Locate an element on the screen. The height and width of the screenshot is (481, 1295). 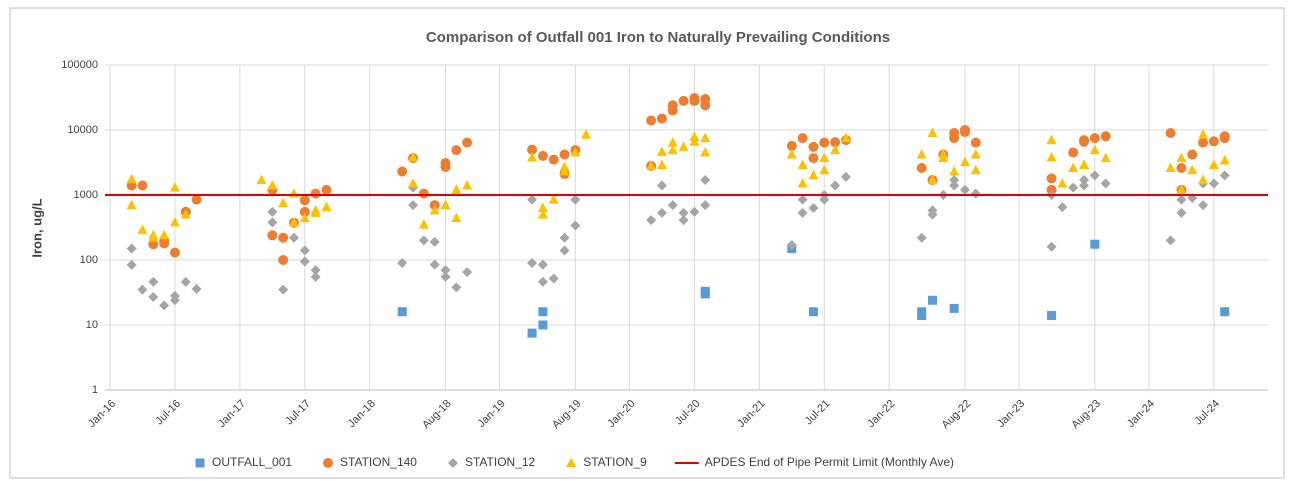
legend-label: STATION_140 is located at coordinates (378, 462).